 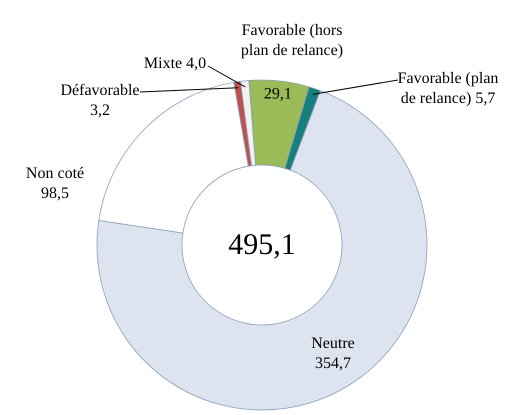 What do you see at coordinates (100, 90) in the screenshot?
I see `slice-label: Défavorable` at bounding box center [100, 90].